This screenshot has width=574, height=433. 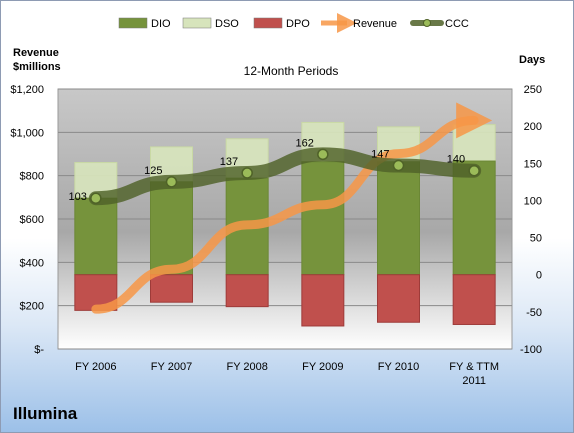 What do you see at coordinates (539, 276) in the screenshot?
I see `right-tick-label: 0` at bounding box center [539, 276].